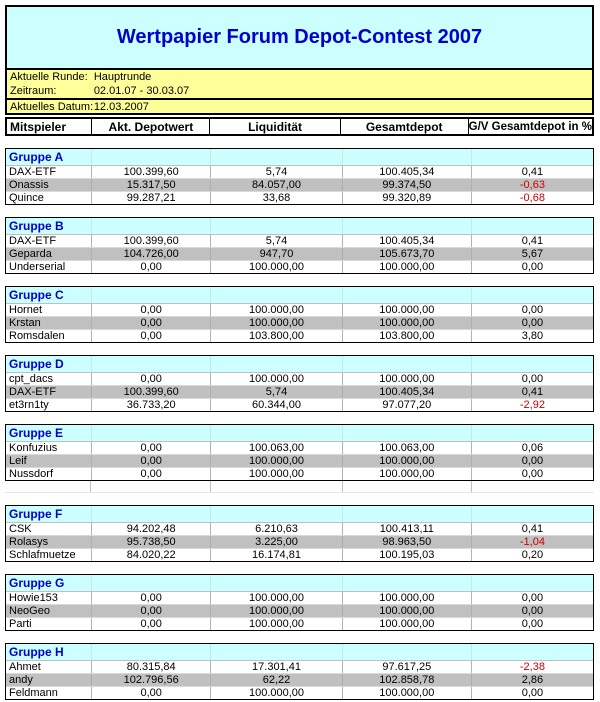 Image resolution: width=600 pixels, height=702 pixels. I want to click on gv-cell: -0,63, so click(531, 185).